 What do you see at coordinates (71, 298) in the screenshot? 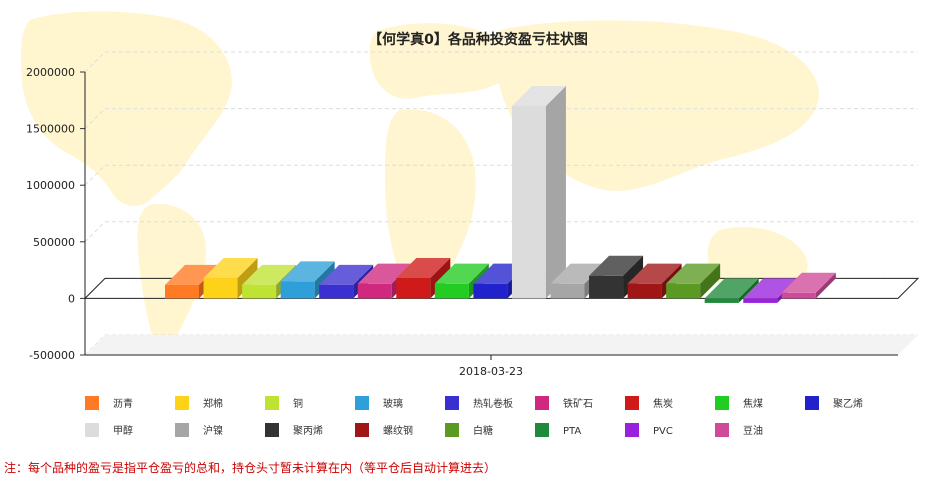
I see `y-tick-label: 0` at bounding box center [71, 298].